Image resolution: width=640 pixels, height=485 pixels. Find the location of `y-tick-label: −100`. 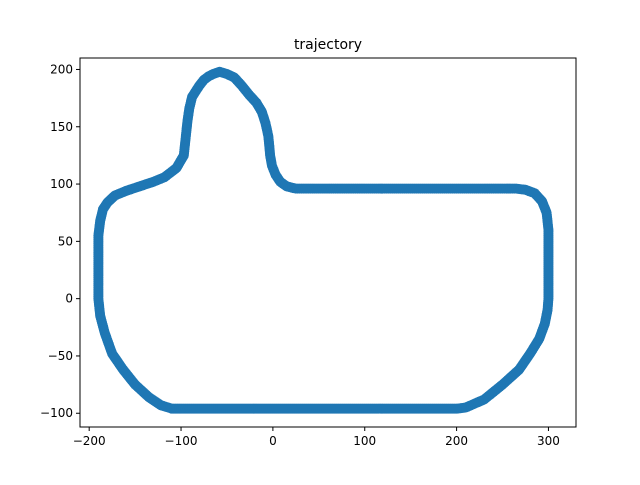

y-tick-label: −100 is located at coordinates (56, 413).